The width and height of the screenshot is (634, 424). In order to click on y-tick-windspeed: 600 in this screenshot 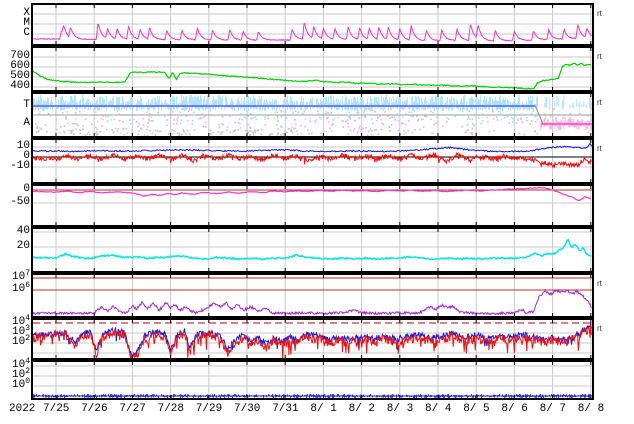, I will do `click(20, 66)`.